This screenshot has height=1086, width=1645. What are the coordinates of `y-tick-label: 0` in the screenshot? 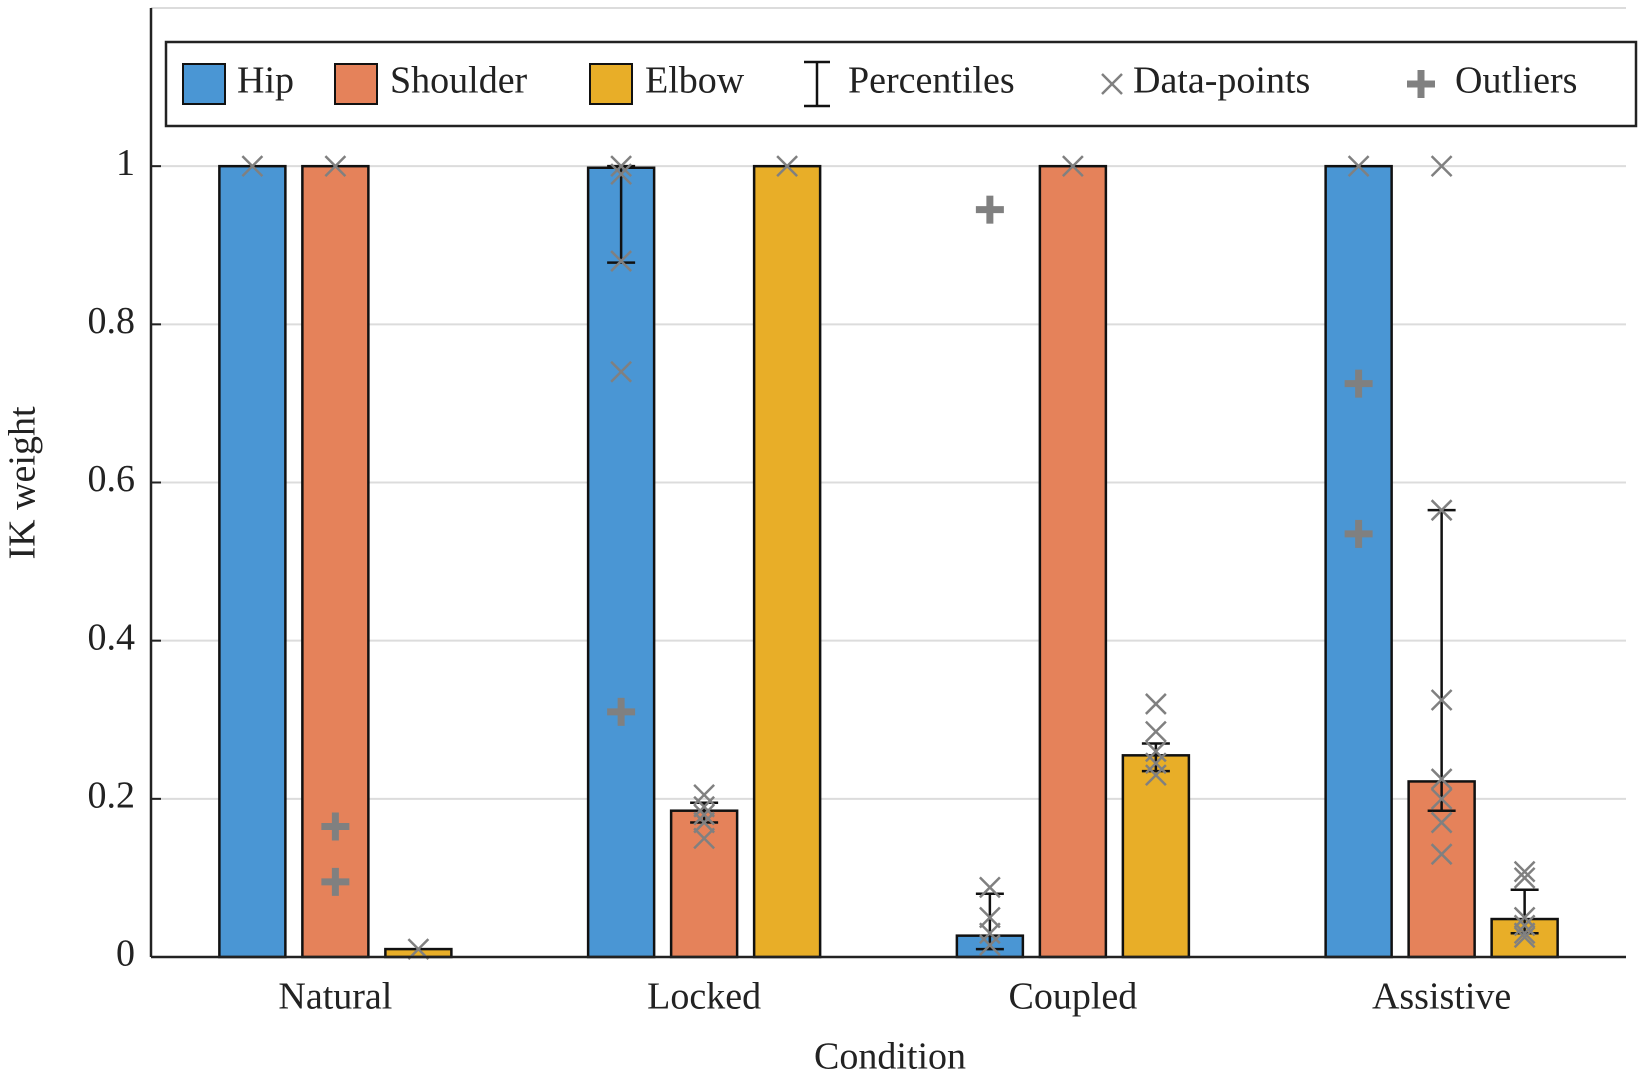 It's located at (125, 954).